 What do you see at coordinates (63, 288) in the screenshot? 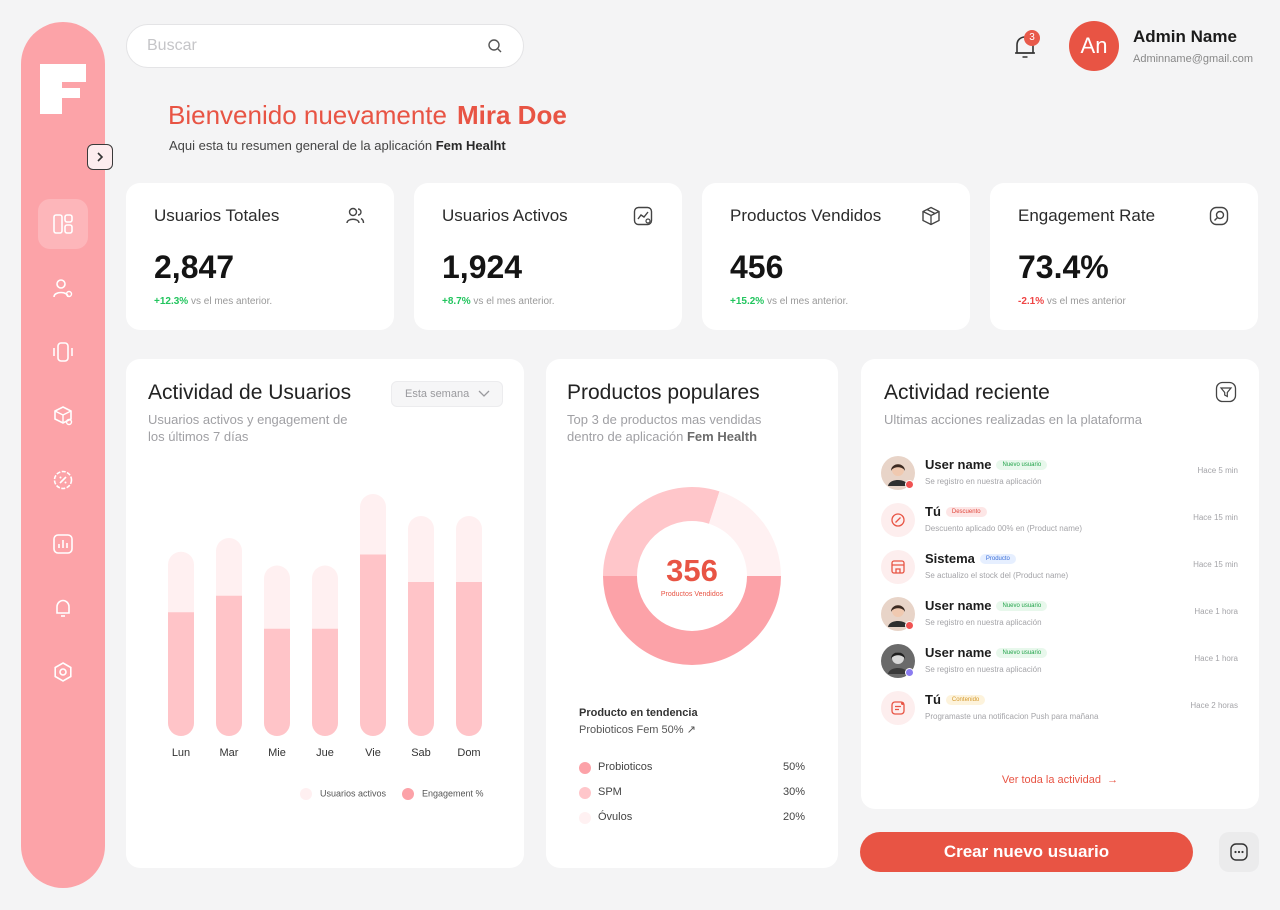
I see `nav-users` at bounding box center [63, 288].